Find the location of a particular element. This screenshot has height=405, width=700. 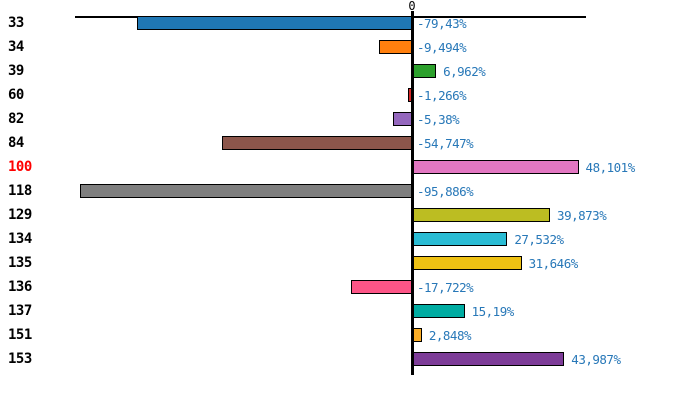

zero-axis-line is located at coordinates (412, 193).